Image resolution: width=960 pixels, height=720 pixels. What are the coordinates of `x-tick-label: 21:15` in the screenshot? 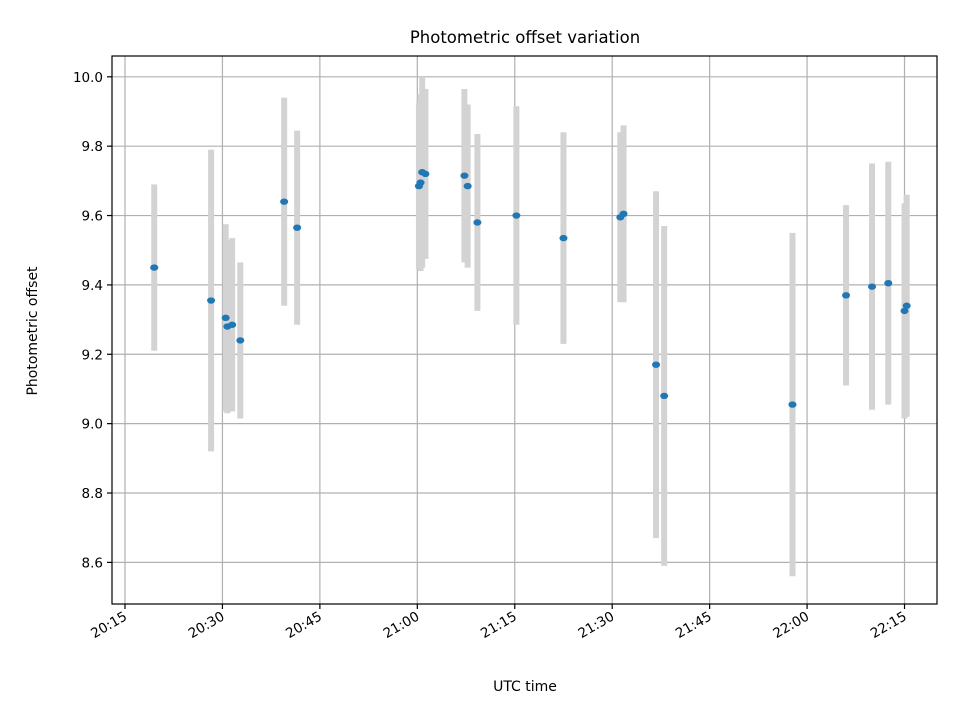 It's located at (499, 625).